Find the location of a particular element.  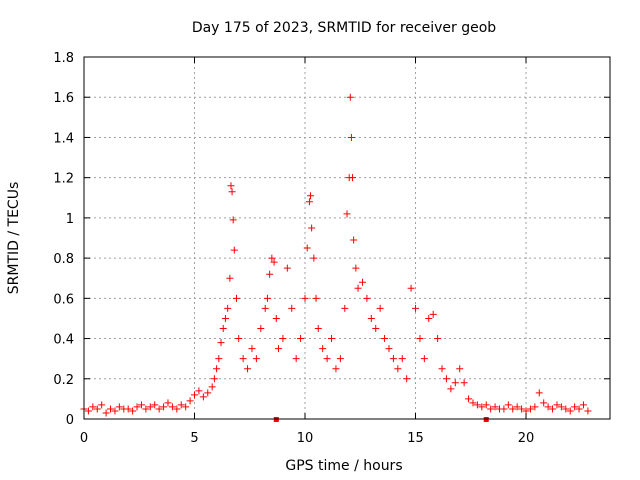

y-tick-label: 1.4 is located at coordinates (63, 138).